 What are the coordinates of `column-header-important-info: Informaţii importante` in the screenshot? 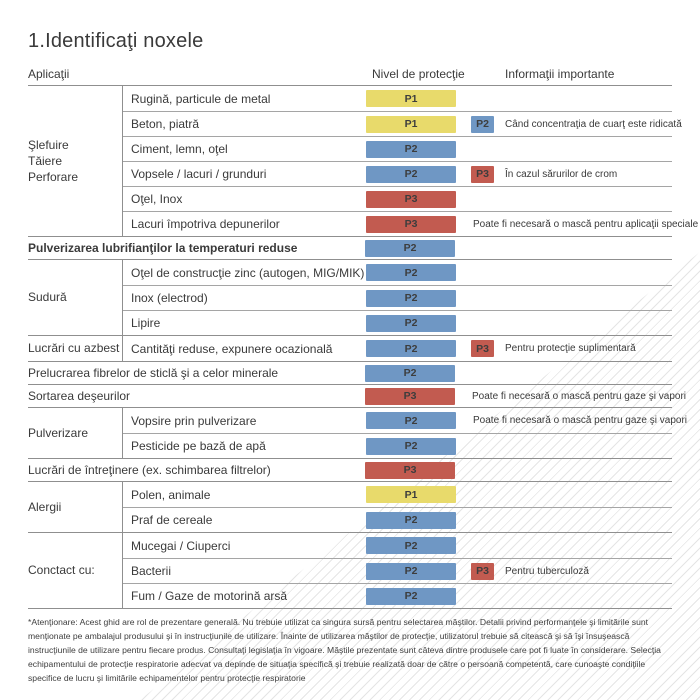 It's located at (560, 74).